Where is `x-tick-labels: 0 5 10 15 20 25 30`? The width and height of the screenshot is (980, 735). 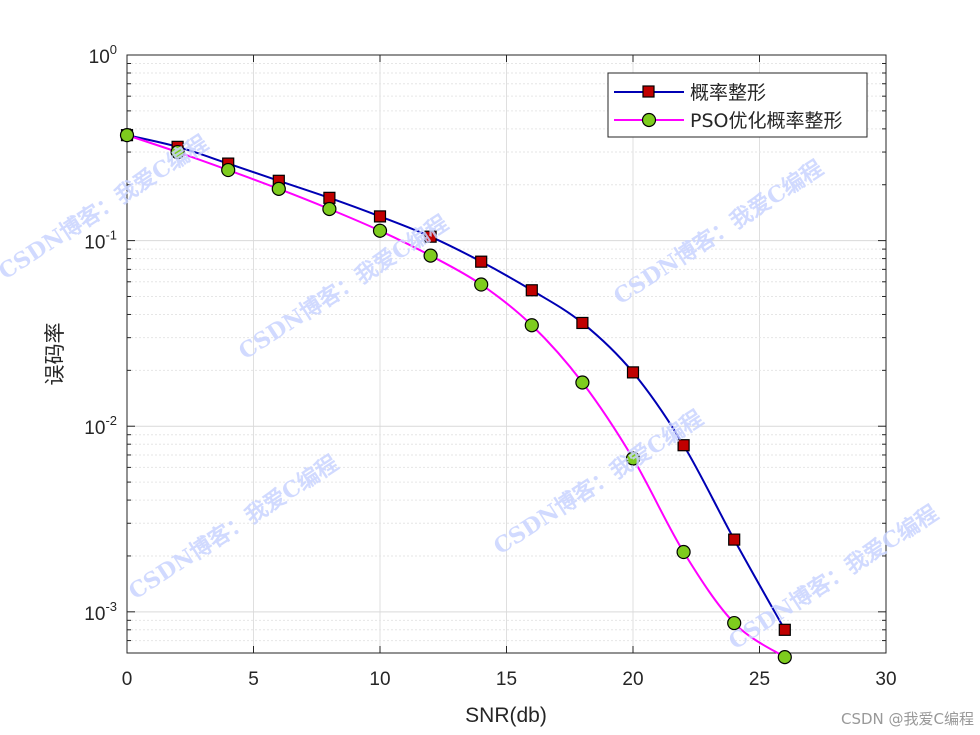
x-tick-labels: 0 5 10 15 20 25 30 is located at coordinates (509, 679).